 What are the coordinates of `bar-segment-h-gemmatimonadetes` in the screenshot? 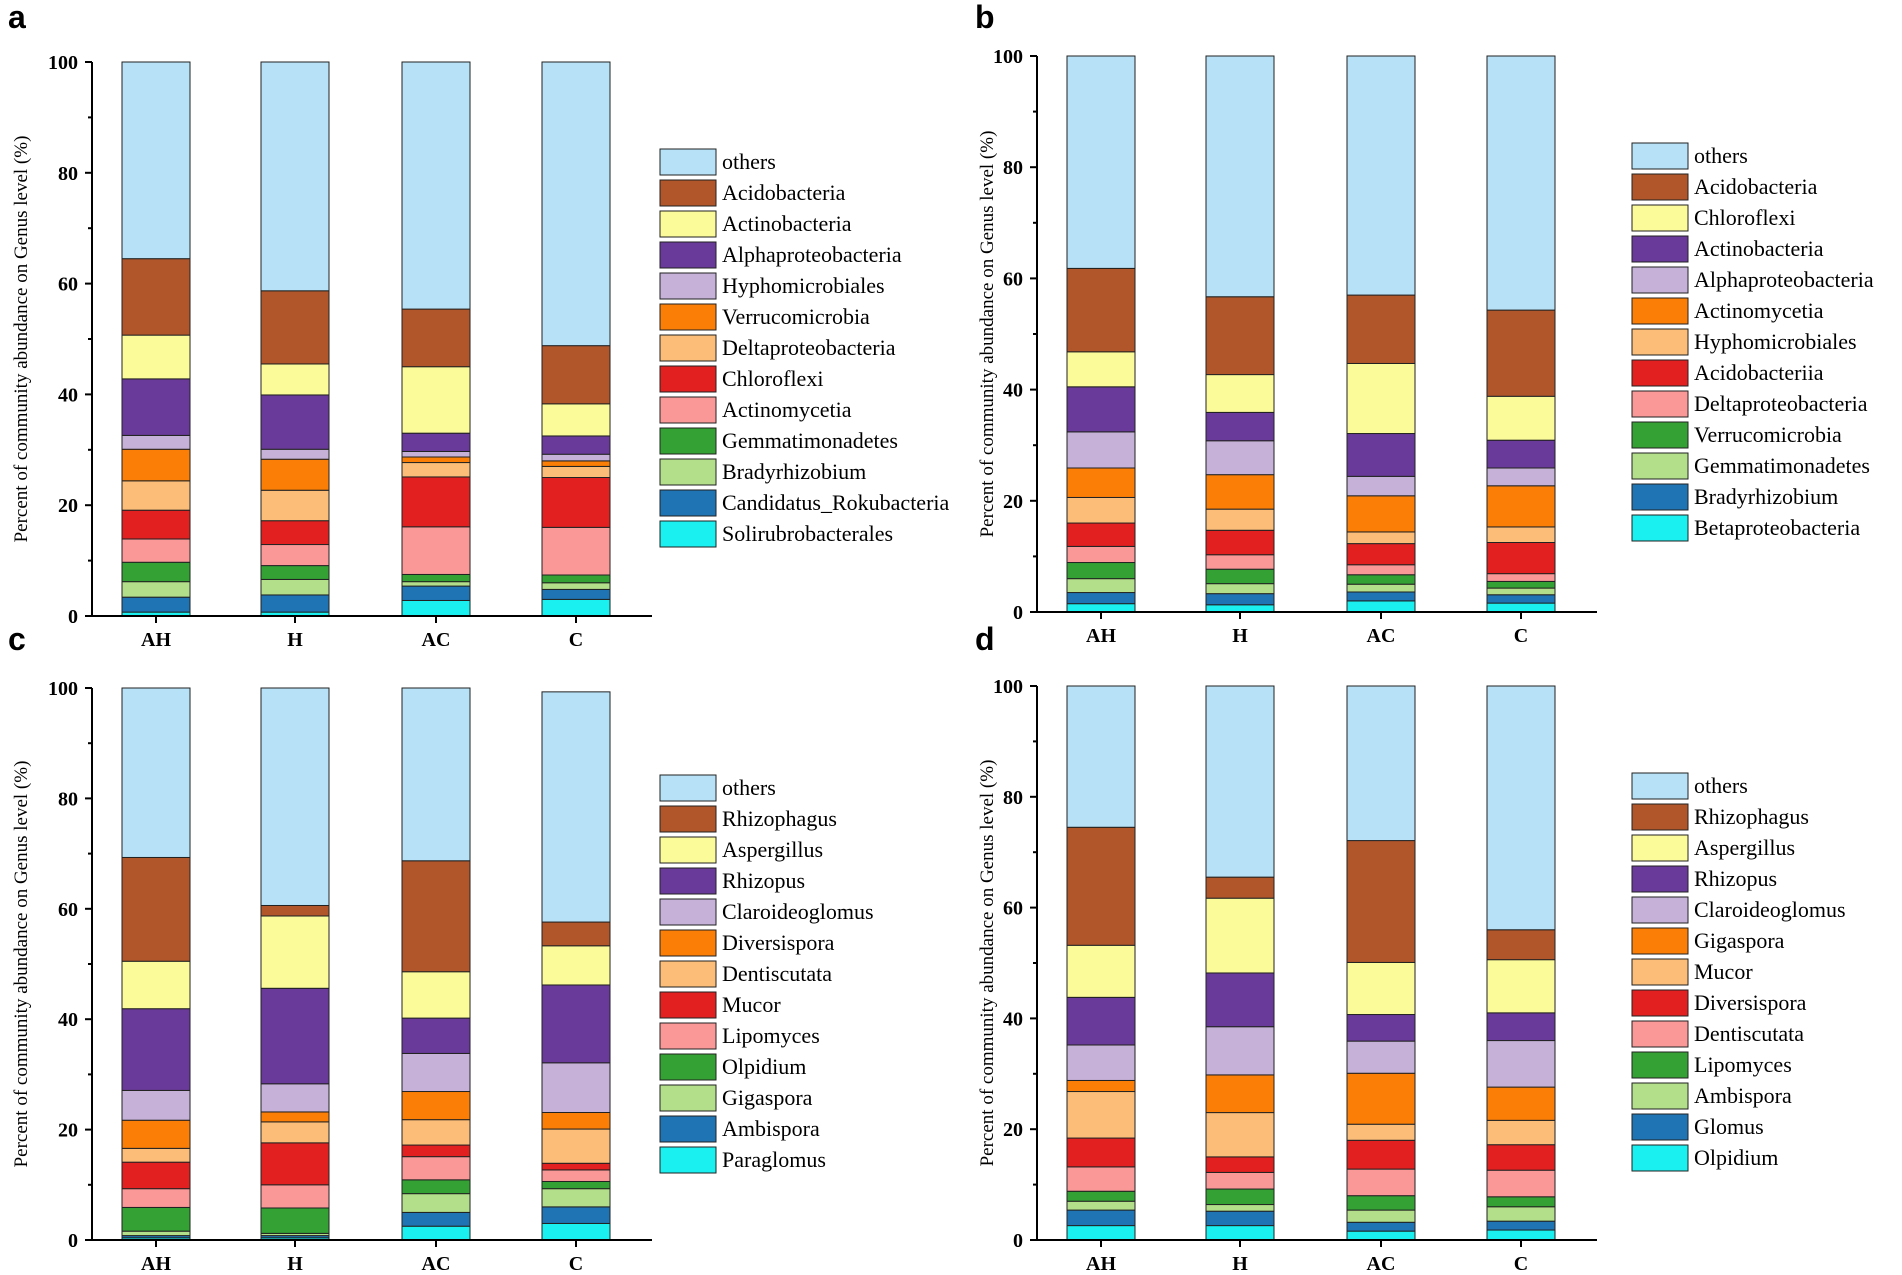 It's located at (295, 572).